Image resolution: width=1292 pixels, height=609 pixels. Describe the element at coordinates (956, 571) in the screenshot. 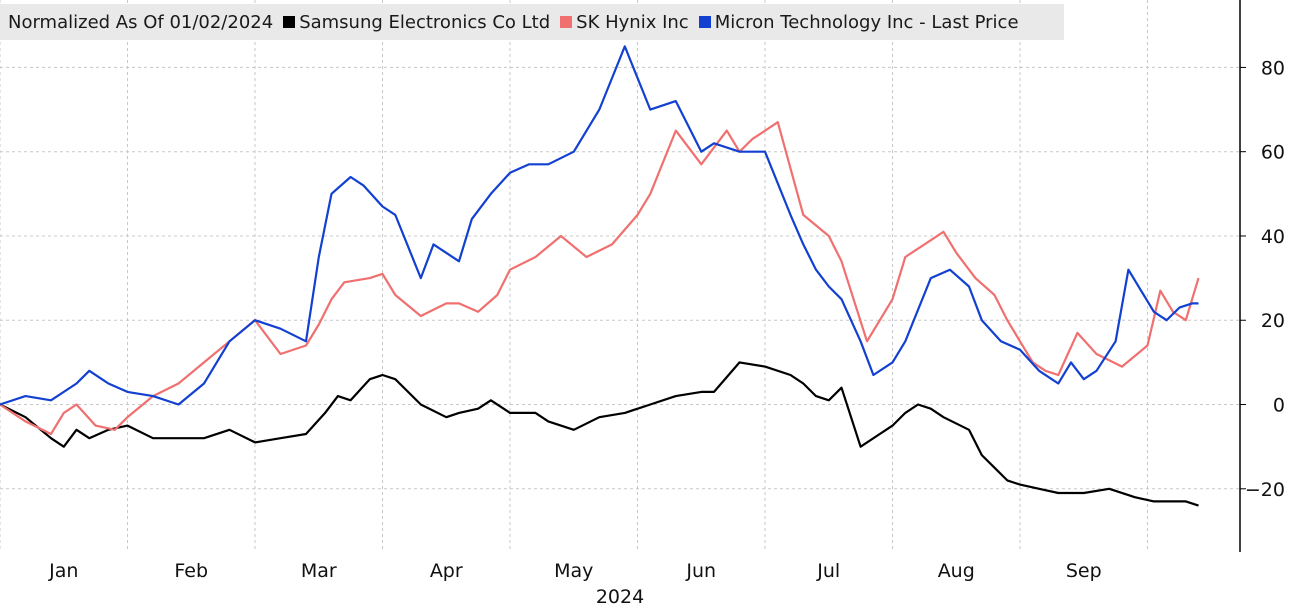

I see `x-tick-label-aug: Aug` at that location.